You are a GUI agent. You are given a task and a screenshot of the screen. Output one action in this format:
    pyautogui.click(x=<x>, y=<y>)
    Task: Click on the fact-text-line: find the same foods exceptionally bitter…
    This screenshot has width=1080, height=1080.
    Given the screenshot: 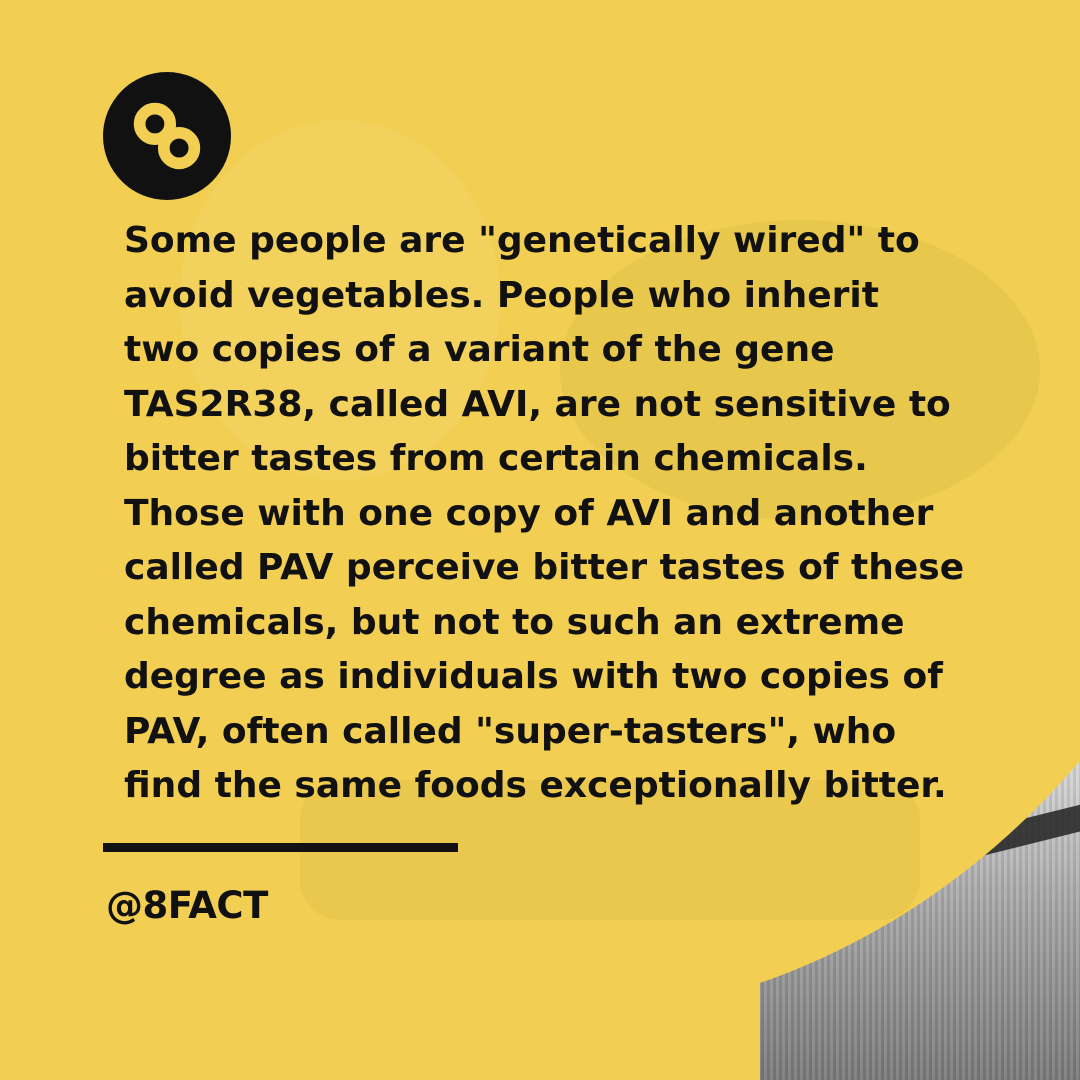 What is the action you would take?
    pyautogui.click(x=535, y=785)
    